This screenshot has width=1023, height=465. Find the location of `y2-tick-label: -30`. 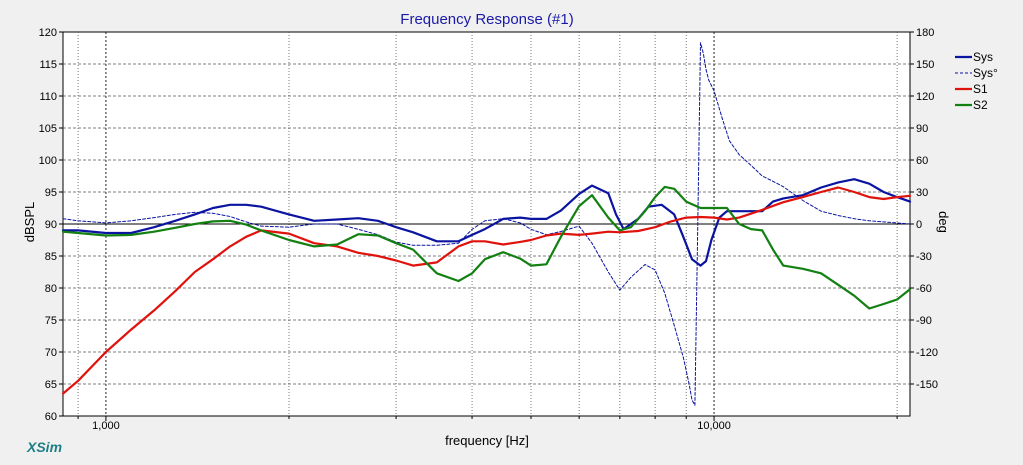

y2-tick-label: -30 is located at coordinates (924, 257).